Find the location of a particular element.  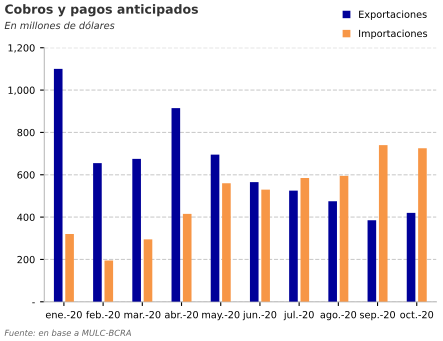

y-tick-label: 200 is located at coordinates (26, 260).